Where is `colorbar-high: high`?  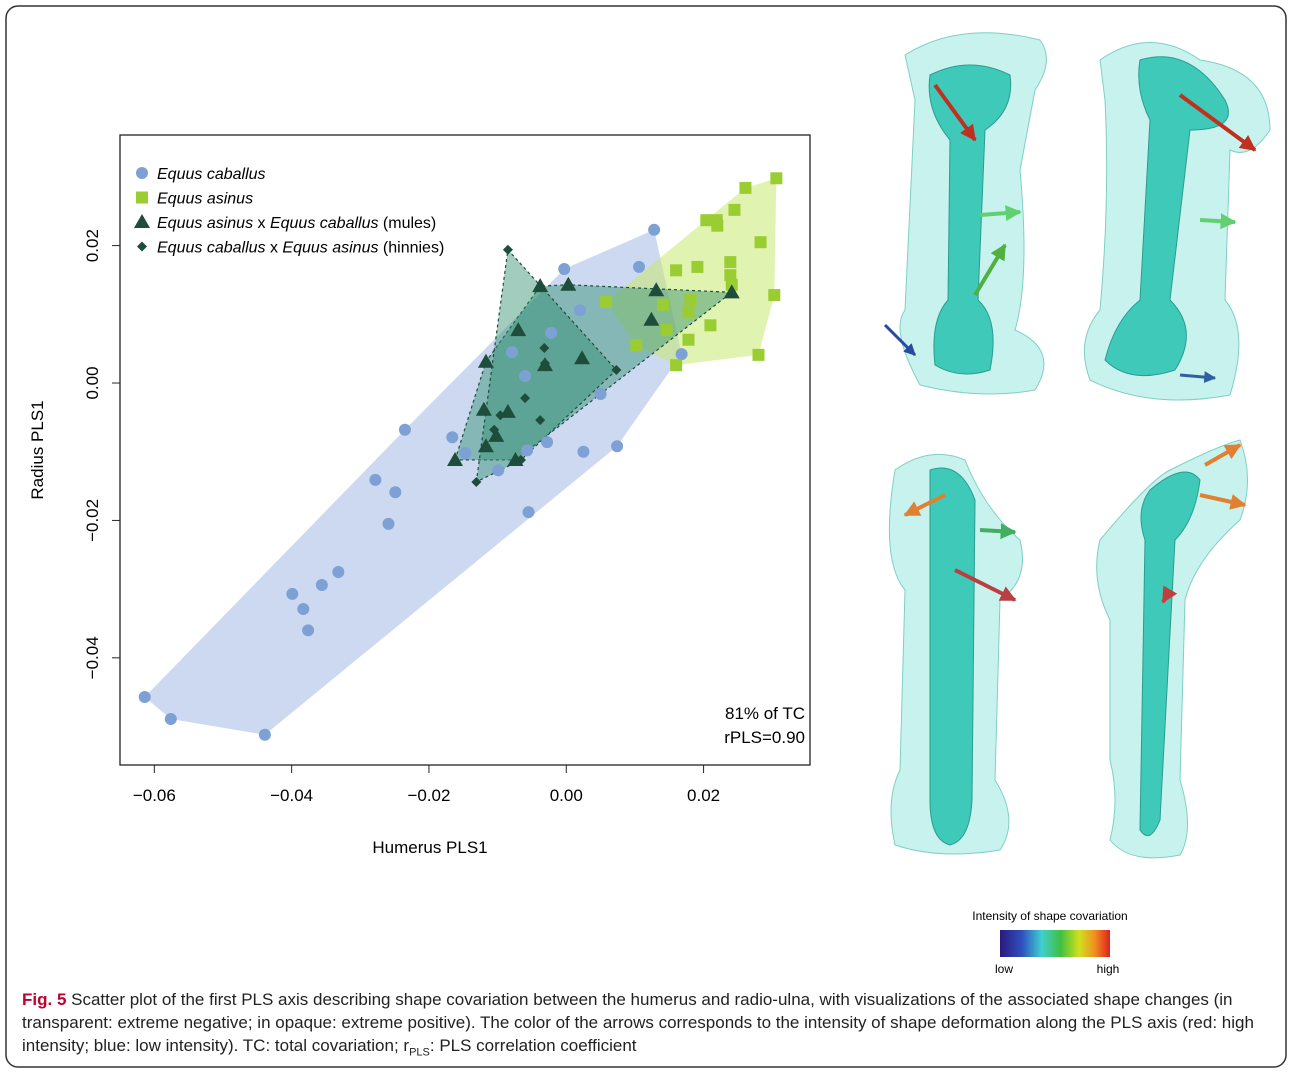 colorbar-high: high is located at coordinates (1108, 969).